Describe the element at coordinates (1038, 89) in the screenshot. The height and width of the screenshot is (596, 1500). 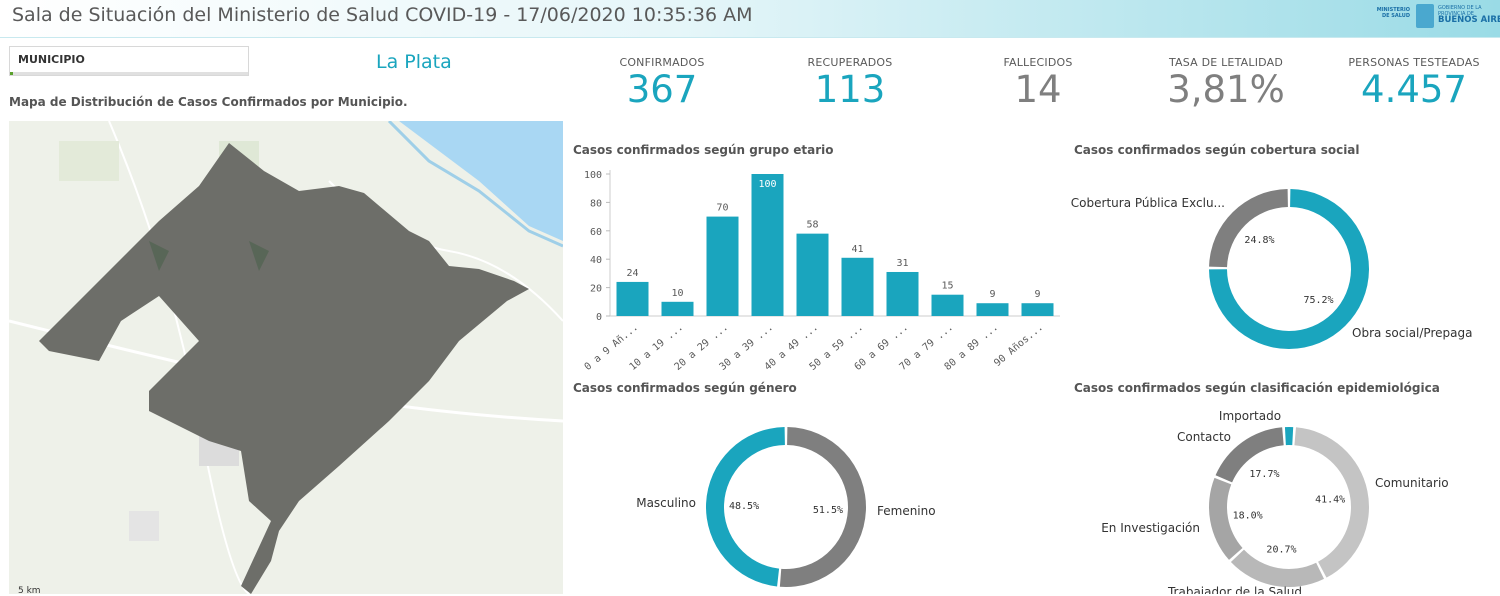
I see `kpi-value: 14` at that location.